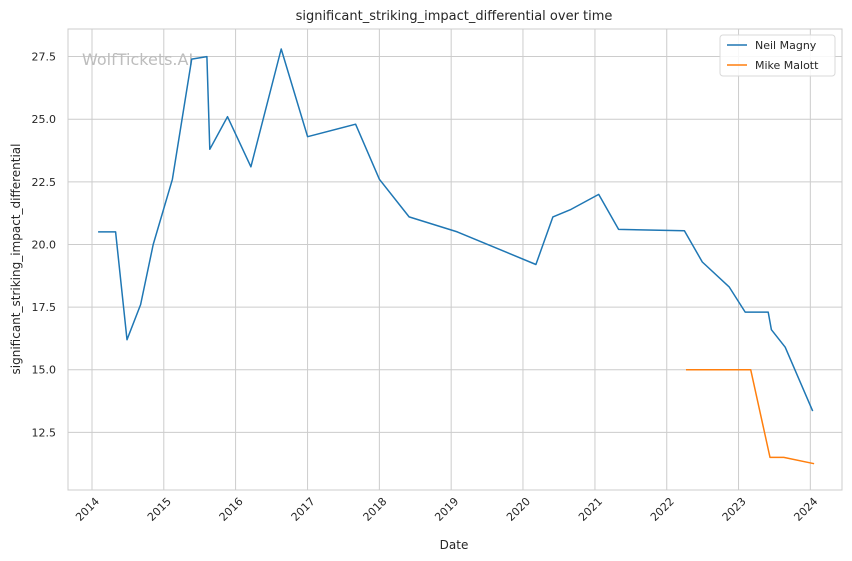 The width and height of the screenshot is (852, 561). I want to click on y-tick-label: 20.0, so click(44, 244).